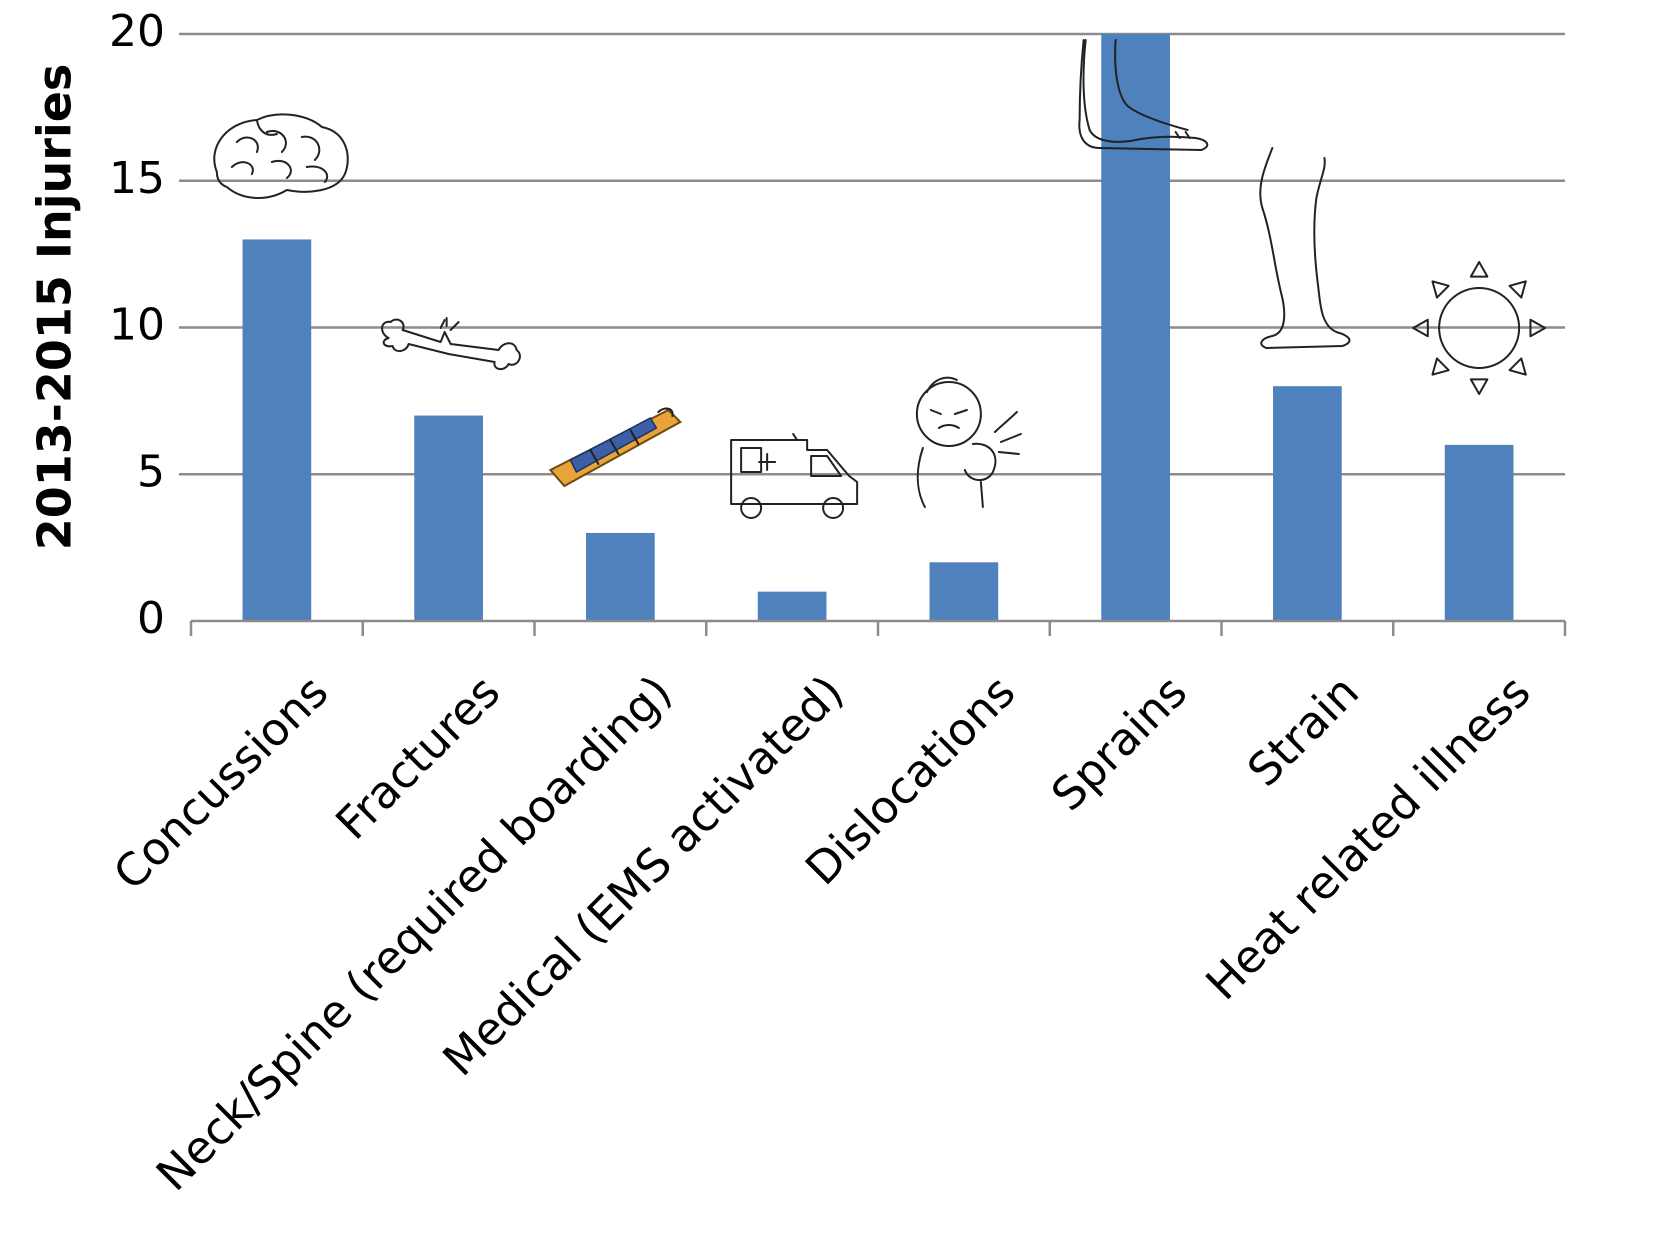  Describe the element at coordinates (1479, 328) in the screenshot. I see `sun-icon` at that location.